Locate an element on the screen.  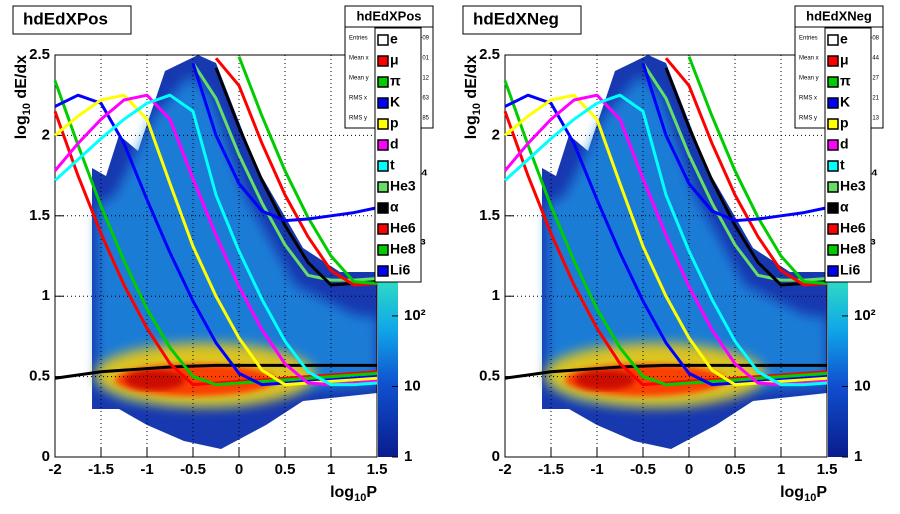
chart-title: hdEdXNeg is located at coordinates (516, 18).